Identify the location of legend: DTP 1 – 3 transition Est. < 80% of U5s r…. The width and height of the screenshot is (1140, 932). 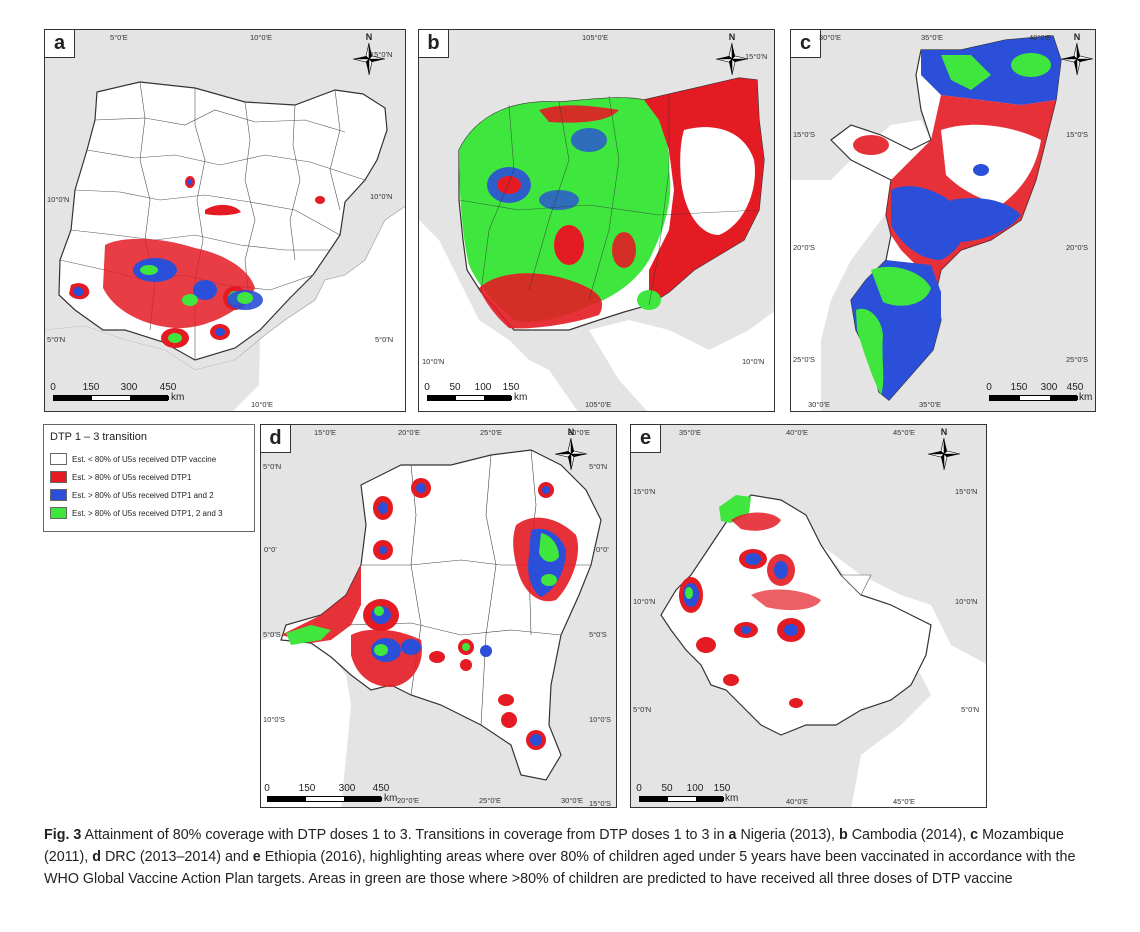
(149, 478).